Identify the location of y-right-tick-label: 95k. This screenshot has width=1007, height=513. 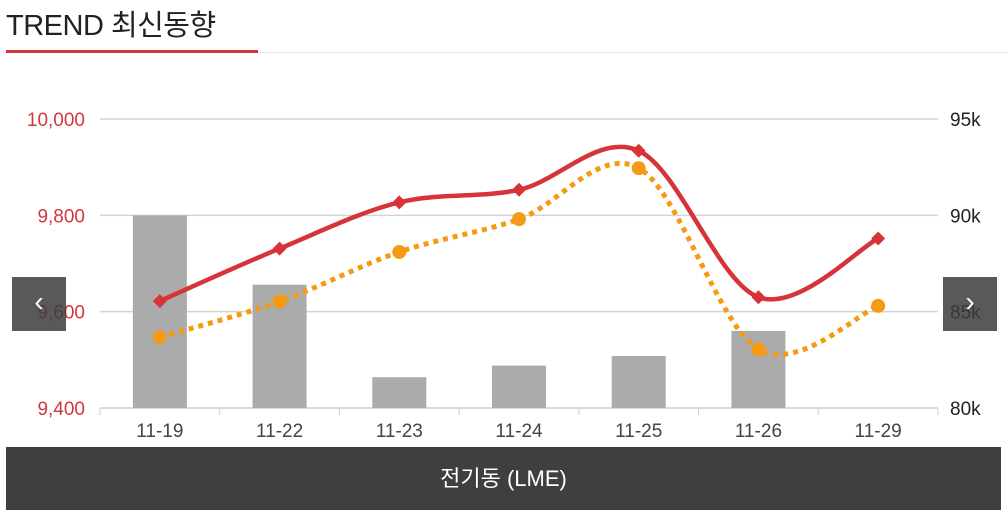
(965, 120).